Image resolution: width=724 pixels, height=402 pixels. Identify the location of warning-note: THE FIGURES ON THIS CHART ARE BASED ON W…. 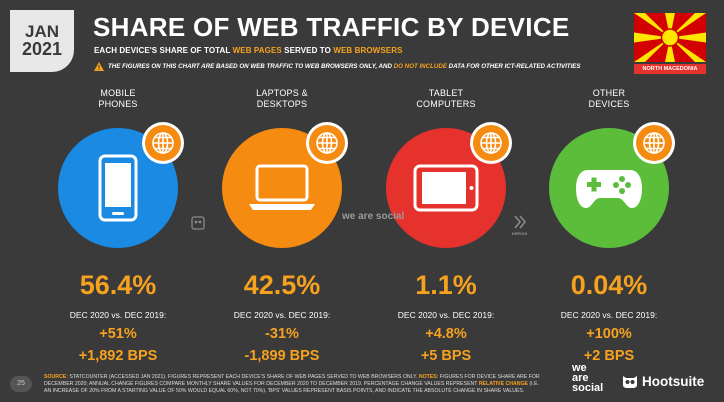
(337, 66).